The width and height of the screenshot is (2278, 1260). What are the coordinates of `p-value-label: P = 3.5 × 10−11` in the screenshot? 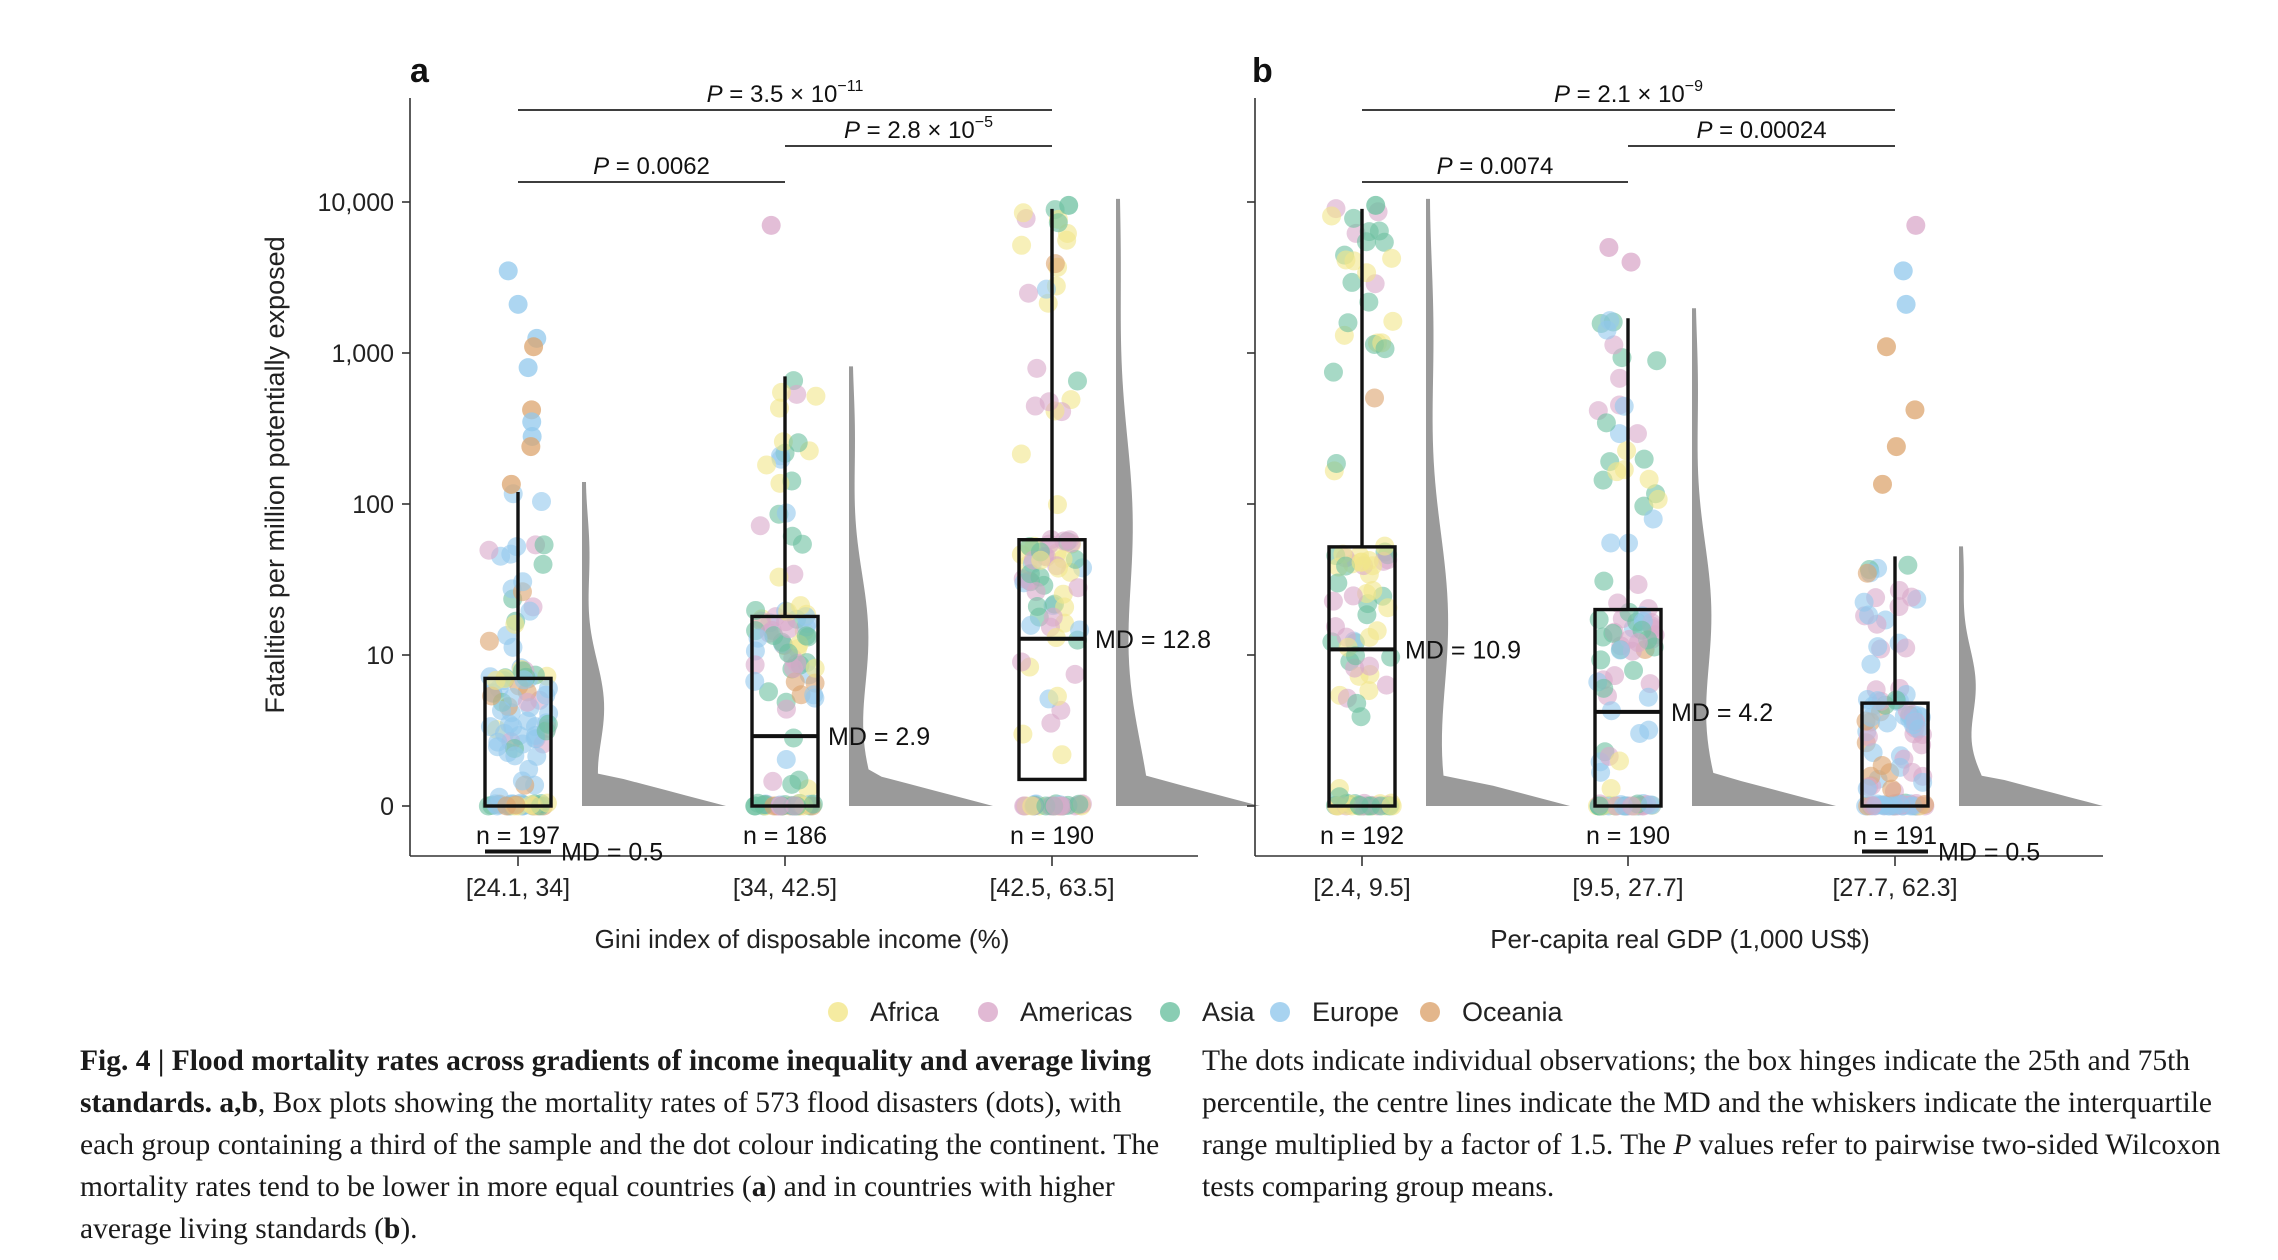 It's located at (785, 93).